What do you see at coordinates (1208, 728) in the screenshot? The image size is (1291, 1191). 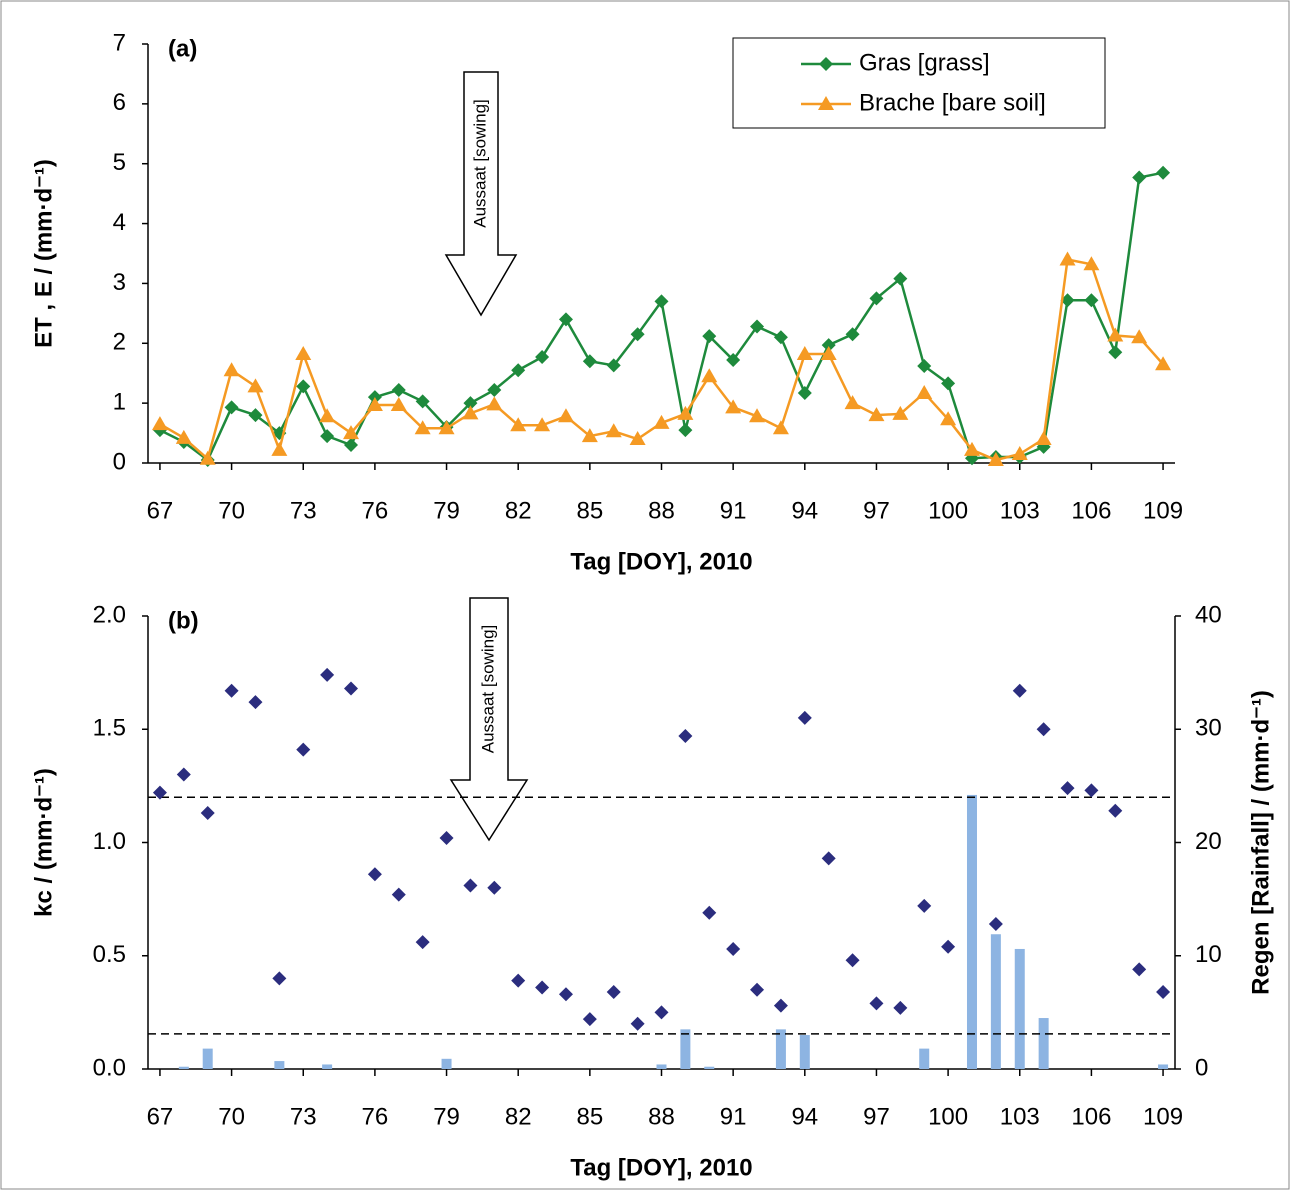 I see `y2-tick-label: 30` at bounding box center [1208, 728].